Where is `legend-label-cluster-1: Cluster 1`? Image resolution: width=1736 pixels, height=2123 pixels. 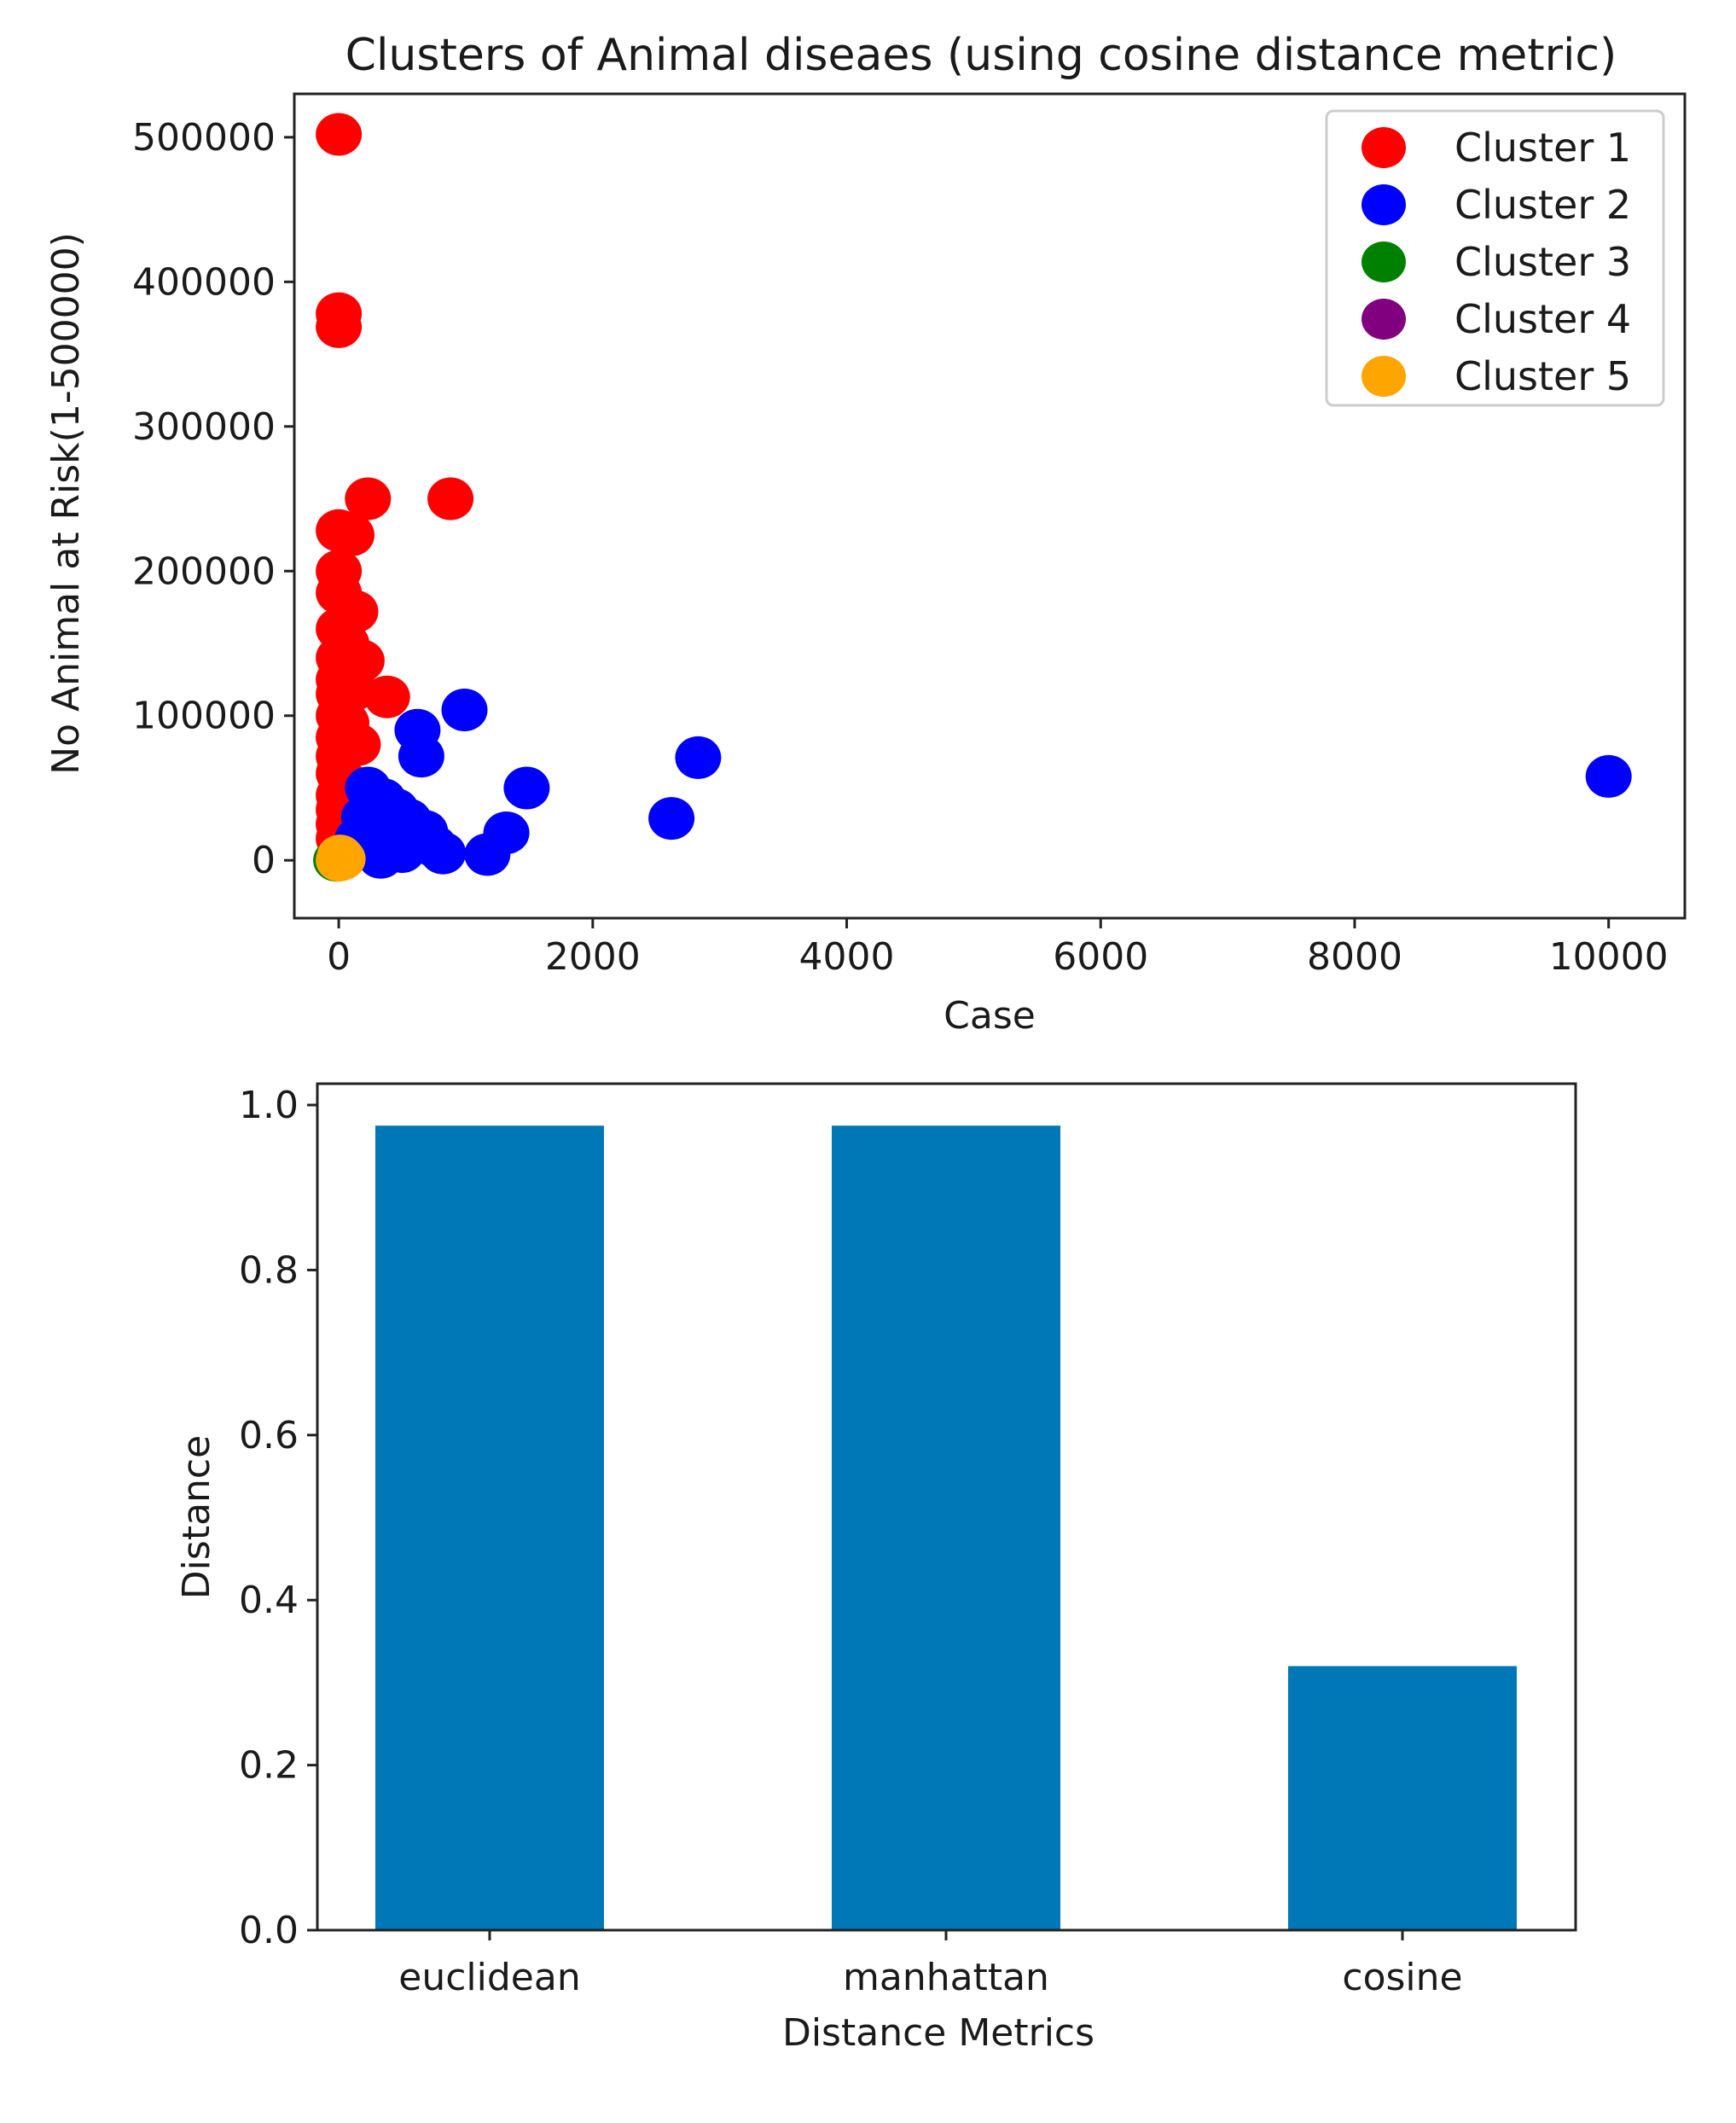 legend-label-cluster-1: Cluster 1 is located at coordinates (1542, 148).